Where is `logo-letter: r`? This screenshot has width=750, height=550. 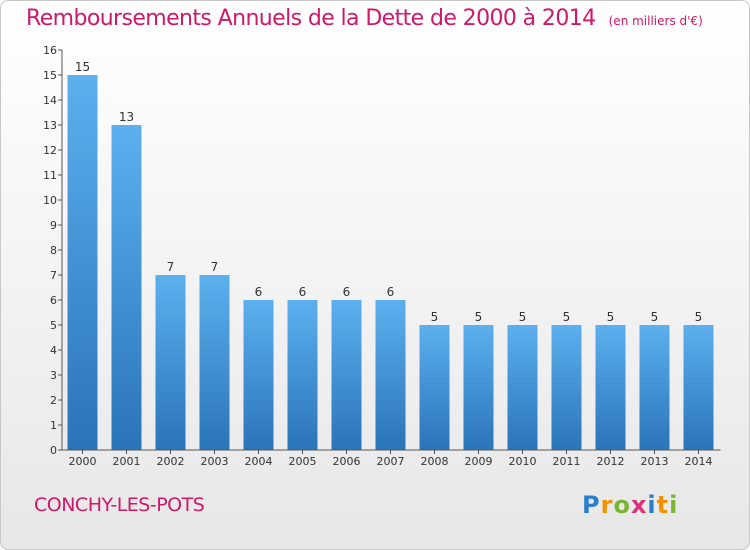
logo-letter: r is located at coordinates (607, 505).